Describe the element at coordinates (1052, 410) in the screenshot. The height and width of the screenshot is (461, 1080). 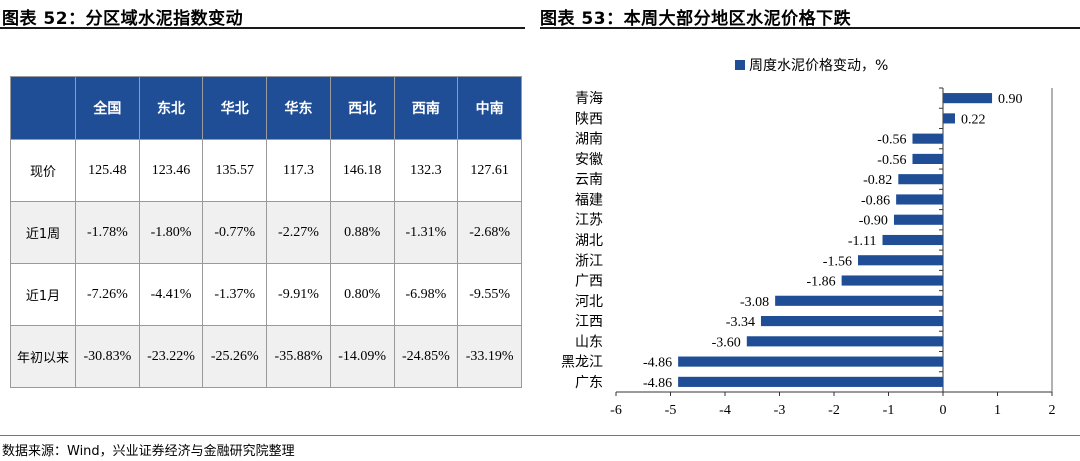
I see `x-tick-label: 2` at that location.